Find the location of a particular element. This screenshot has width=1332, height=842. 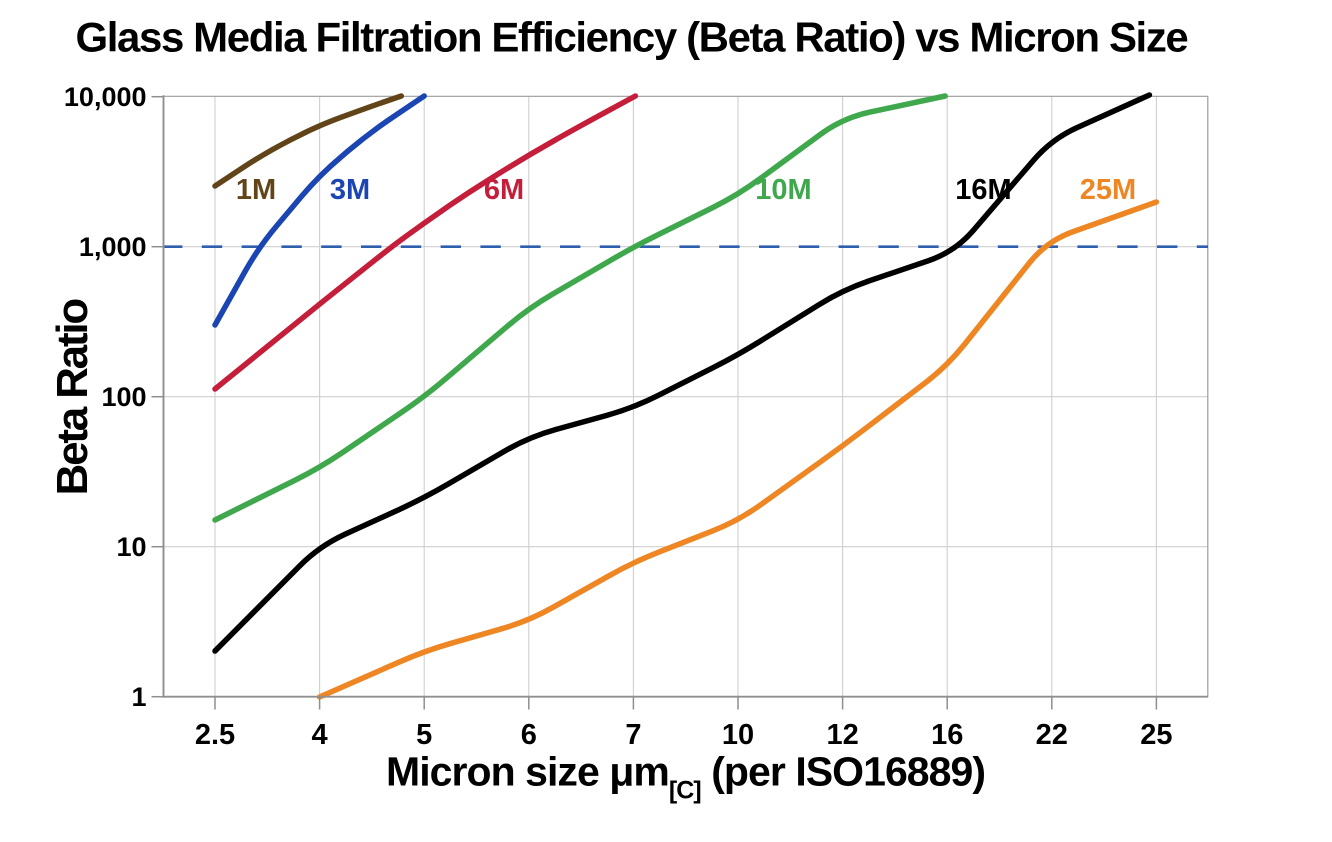

svg-text: 12 is located at coordinates (842, 735).